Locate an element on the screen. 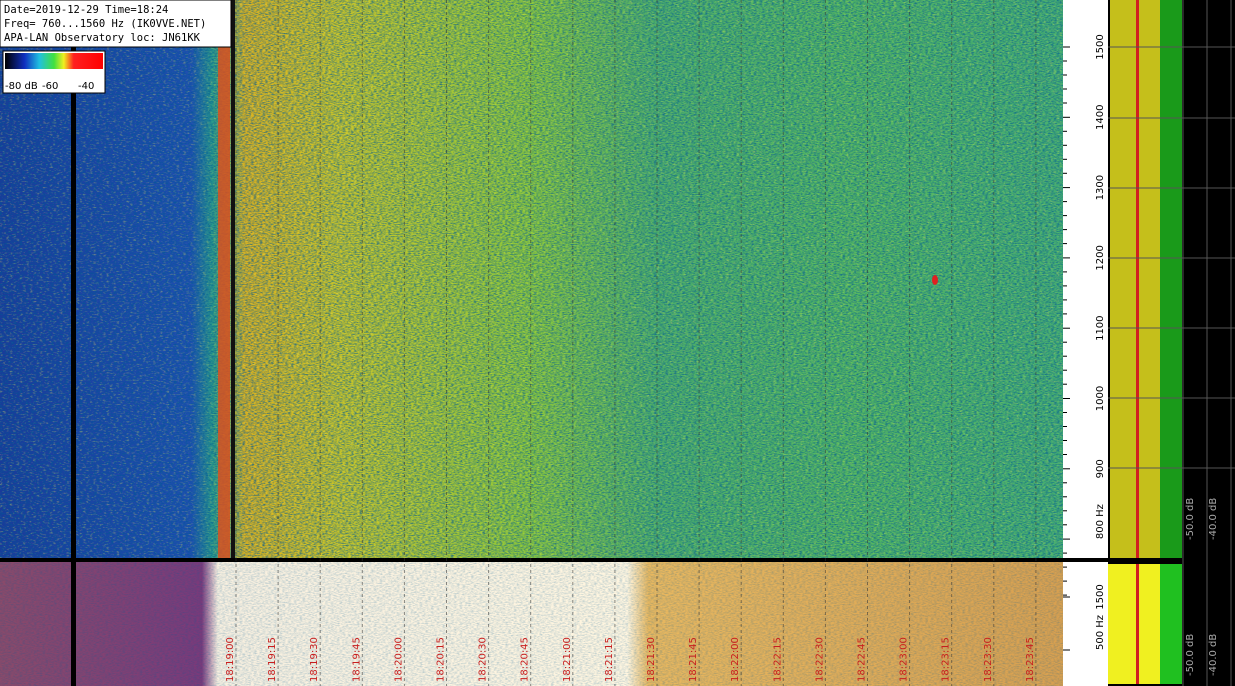 The width and height of the screenshot is (1235, 686). time-label: 18:22:45 is located at coordinates (862, 659).